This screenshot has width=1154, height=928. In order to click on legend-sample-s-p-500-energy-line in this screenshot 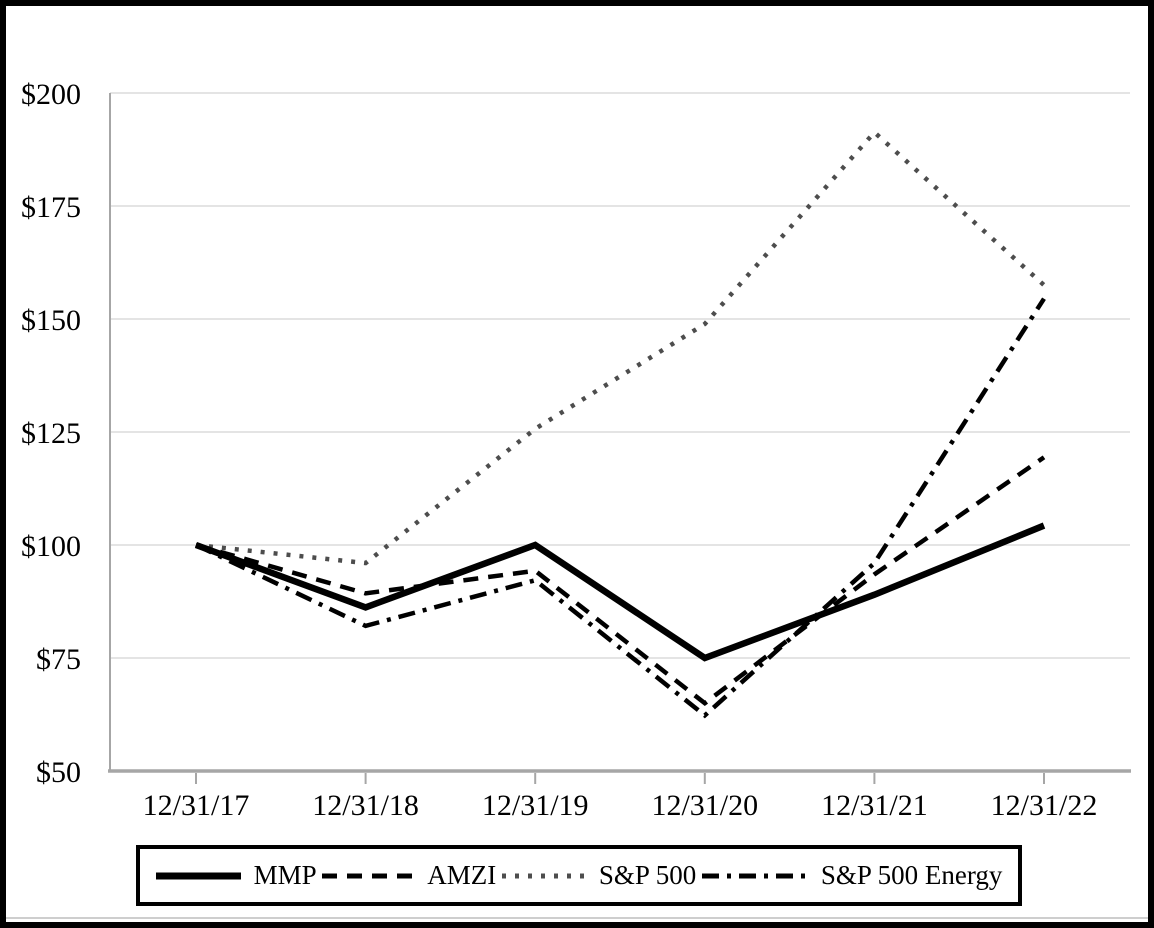, I will do `click(754, 875)`.